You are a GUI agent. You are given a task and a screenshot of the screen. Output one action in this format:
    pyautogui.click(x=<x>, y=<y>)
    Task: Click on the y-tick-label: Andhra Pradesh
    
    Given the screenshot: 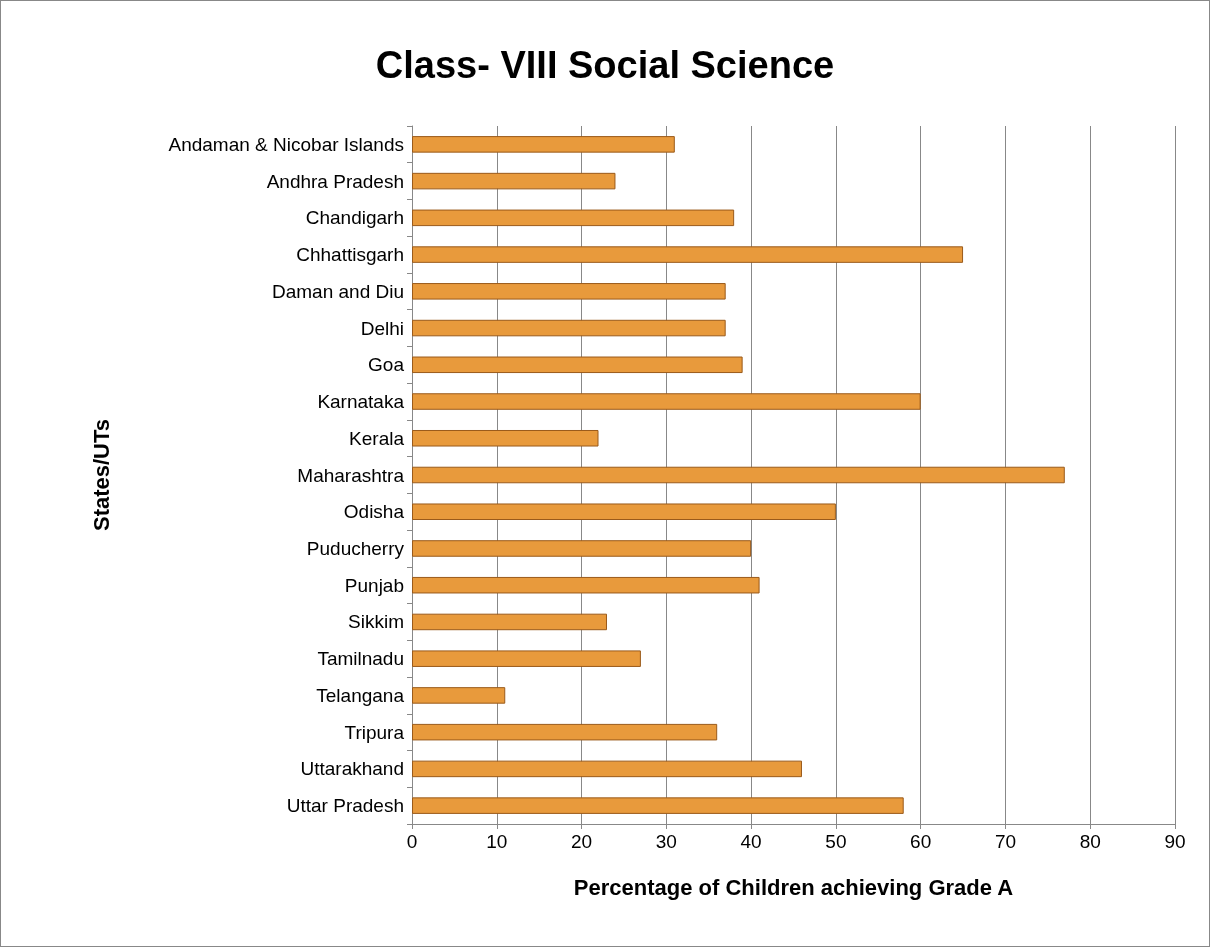 What is the action you would take?
    pyautogui.click(x=335, y=181)
    